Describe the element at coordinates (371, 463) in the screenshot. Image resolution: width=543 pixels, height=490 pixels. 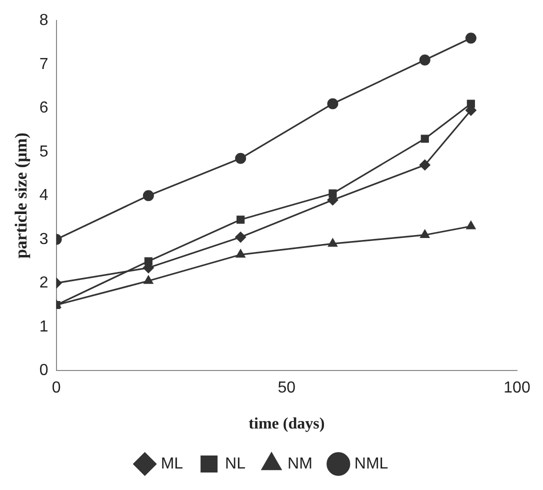
I see `legend-label: NML` at that location.